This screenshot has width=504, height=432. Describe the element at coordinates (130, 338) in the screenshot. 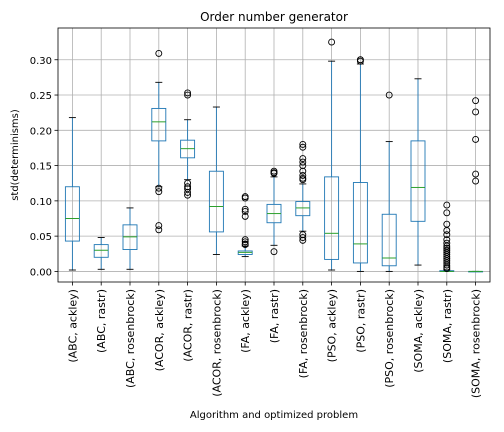

I see `x-tick-label: (ABC, rosenbrock)` at that location.